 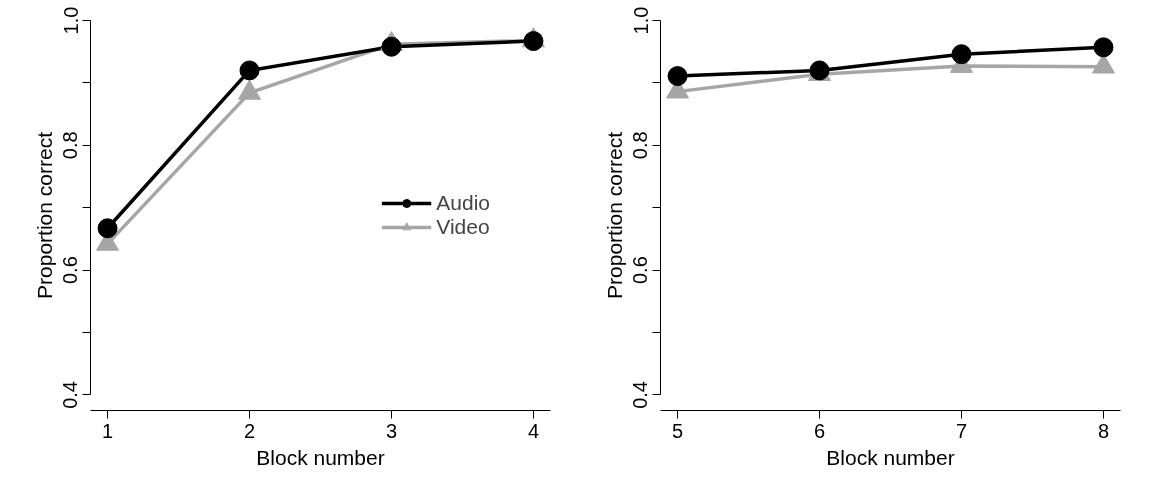 What do you see at coordinates (961, 430) in the screenshot?
I see `x-tick-label: 7` at bounding box center [961, 430].